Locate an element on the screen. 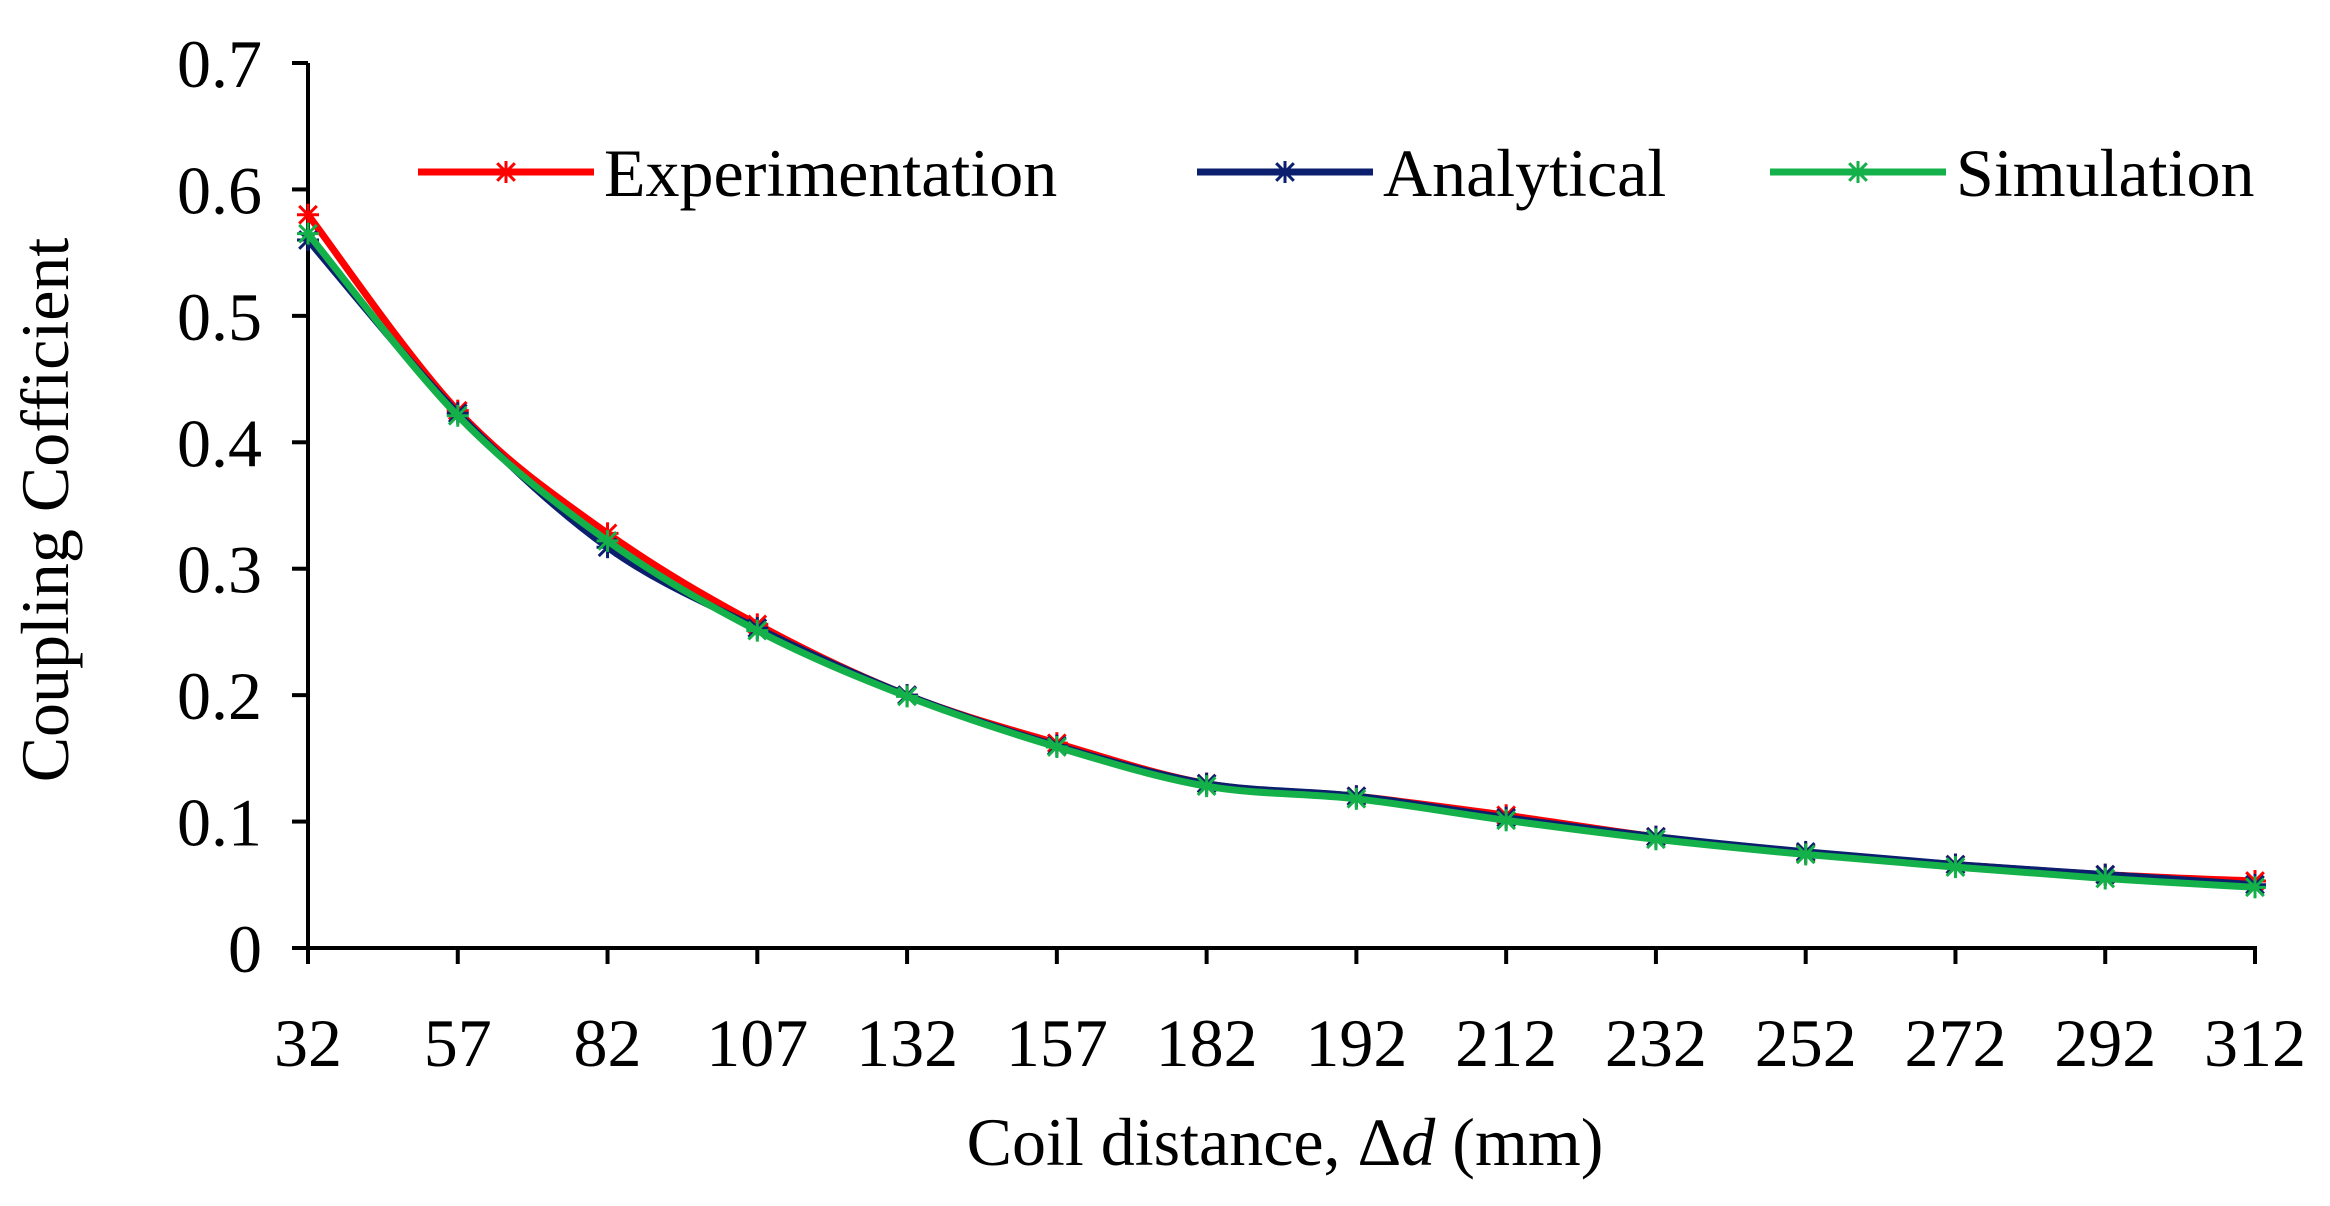 The image size is (2330, 1206). legend-item-simulation: Simulation is located at coordinates (2012, 173).